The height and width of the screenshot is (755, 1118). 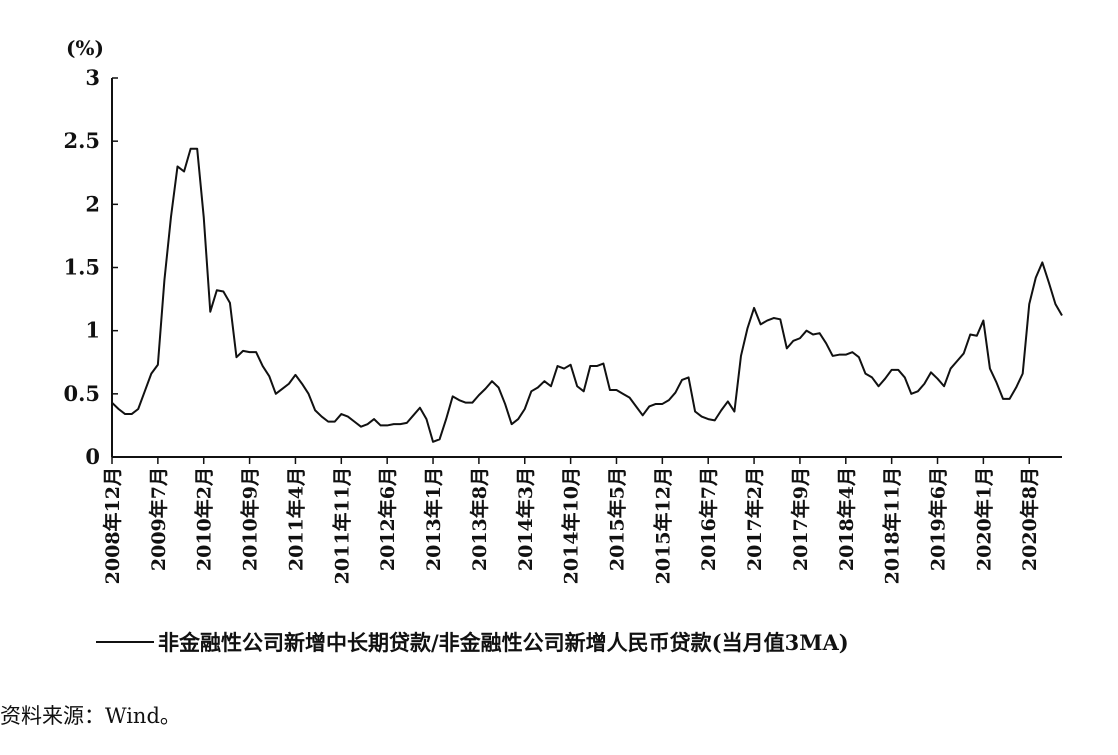 I want to click on x-tick-label: 2009年7月, so click(x=158, y=519).